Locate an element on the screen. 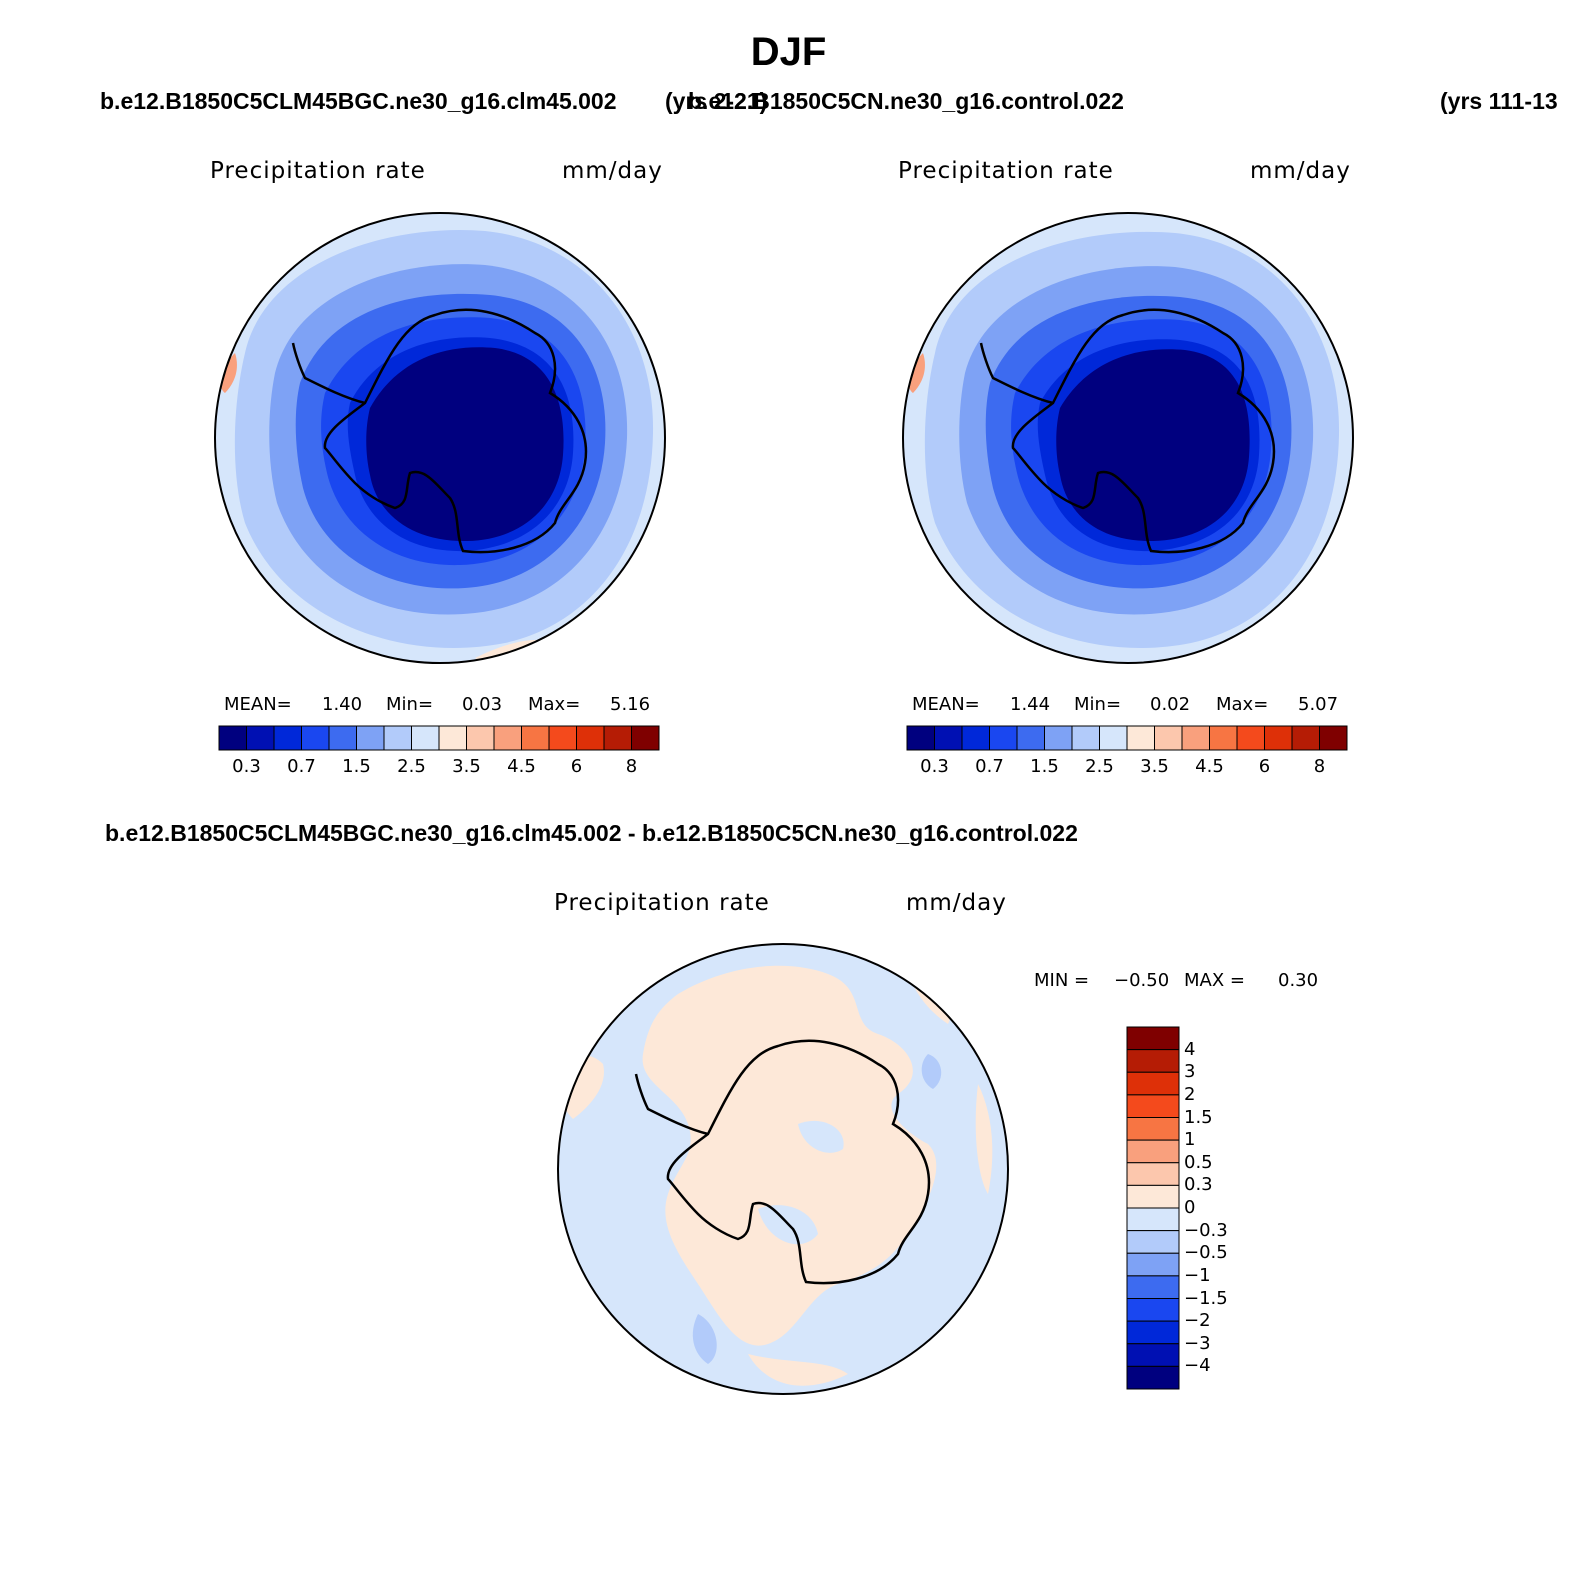  colorbar-tick-label: −0.5 is located at coordinates (1206, 1253).